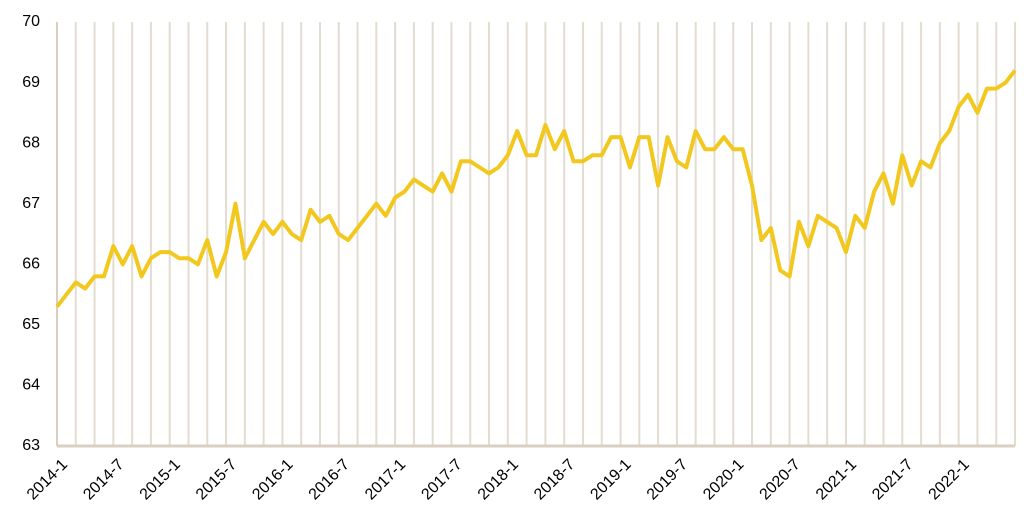 This screenshot has height=523, width=1024. I want to click on y-tick-label: 65, so click(31, 324).